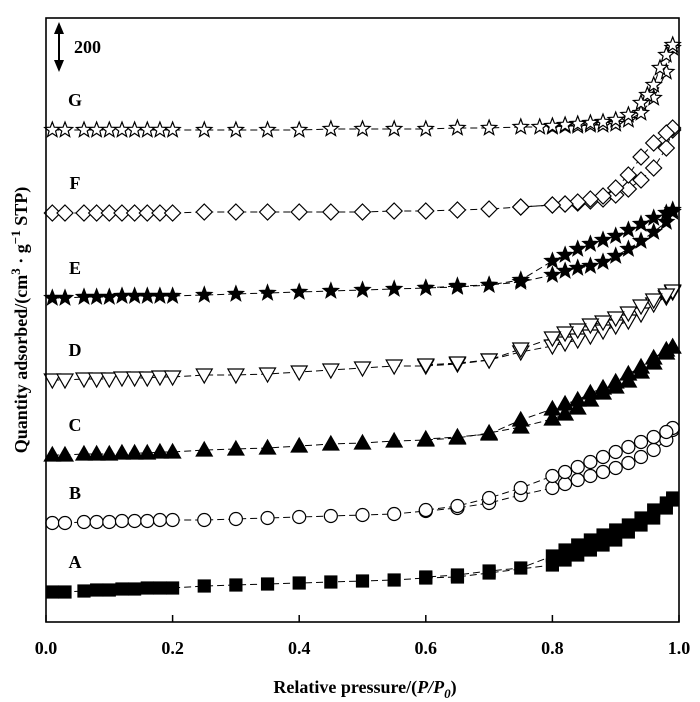 The width and height of the screenshot is (700, 702). I want to click on x-tick-label: 0.6, so click(426, 648).